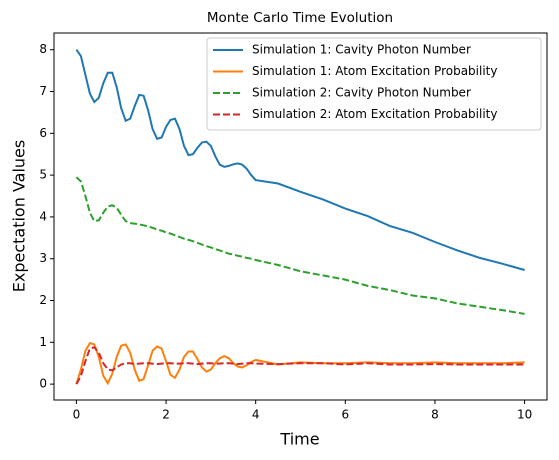 The width and height of the screenshot is (559, 460). I want to click on y-axis-label: Expectation Values, so click(19, 216).